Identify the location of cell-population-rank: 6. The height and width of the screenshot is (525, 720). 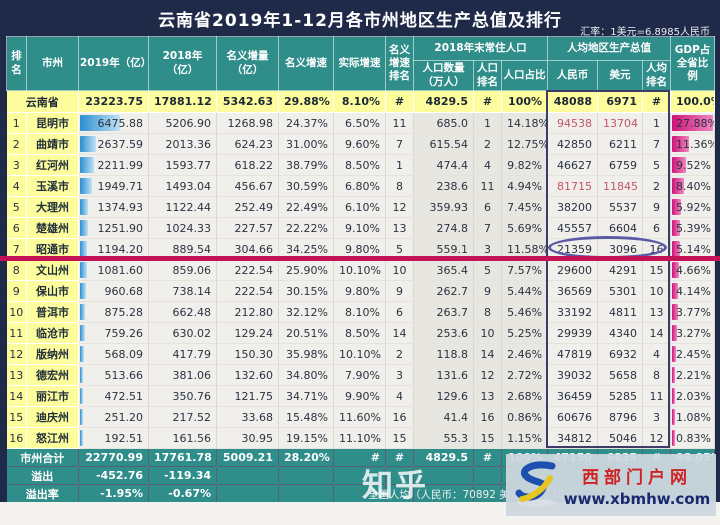
(487, 207).